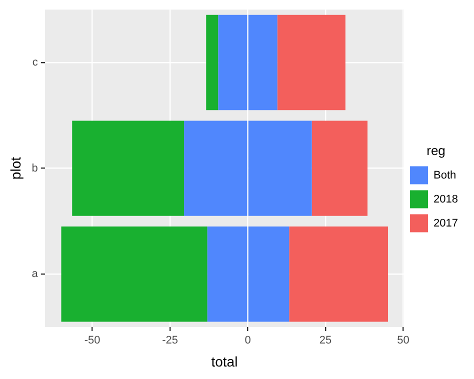 This screenshot has height=379, width=474. What do you see at coordinates (403, 340) in the screenshot?
I see `x-tick-label: 50` at bounding box center [403, 340].